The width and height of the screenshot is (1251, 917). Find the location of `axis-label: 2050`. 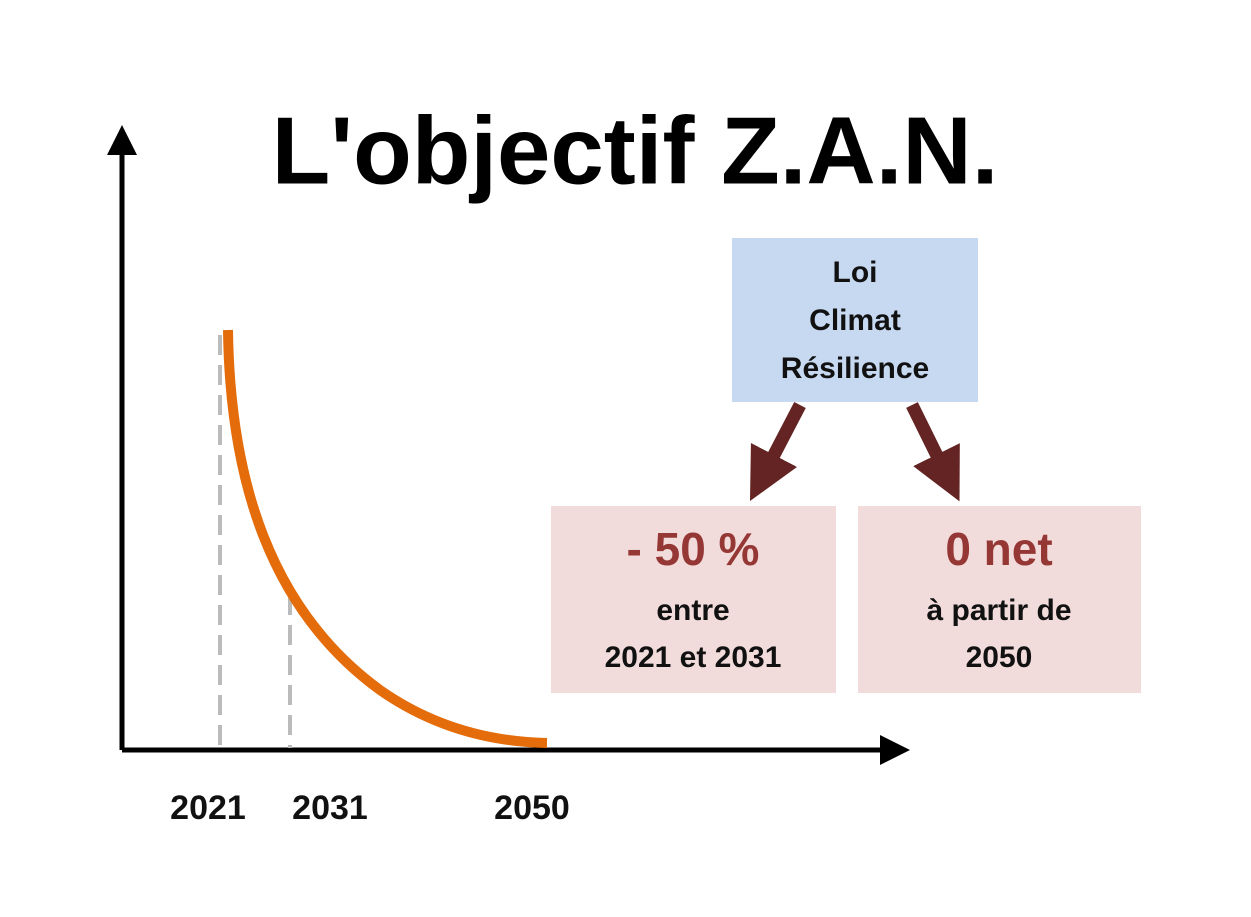

axis-label: 2050 is located at coordinates (532, 808).